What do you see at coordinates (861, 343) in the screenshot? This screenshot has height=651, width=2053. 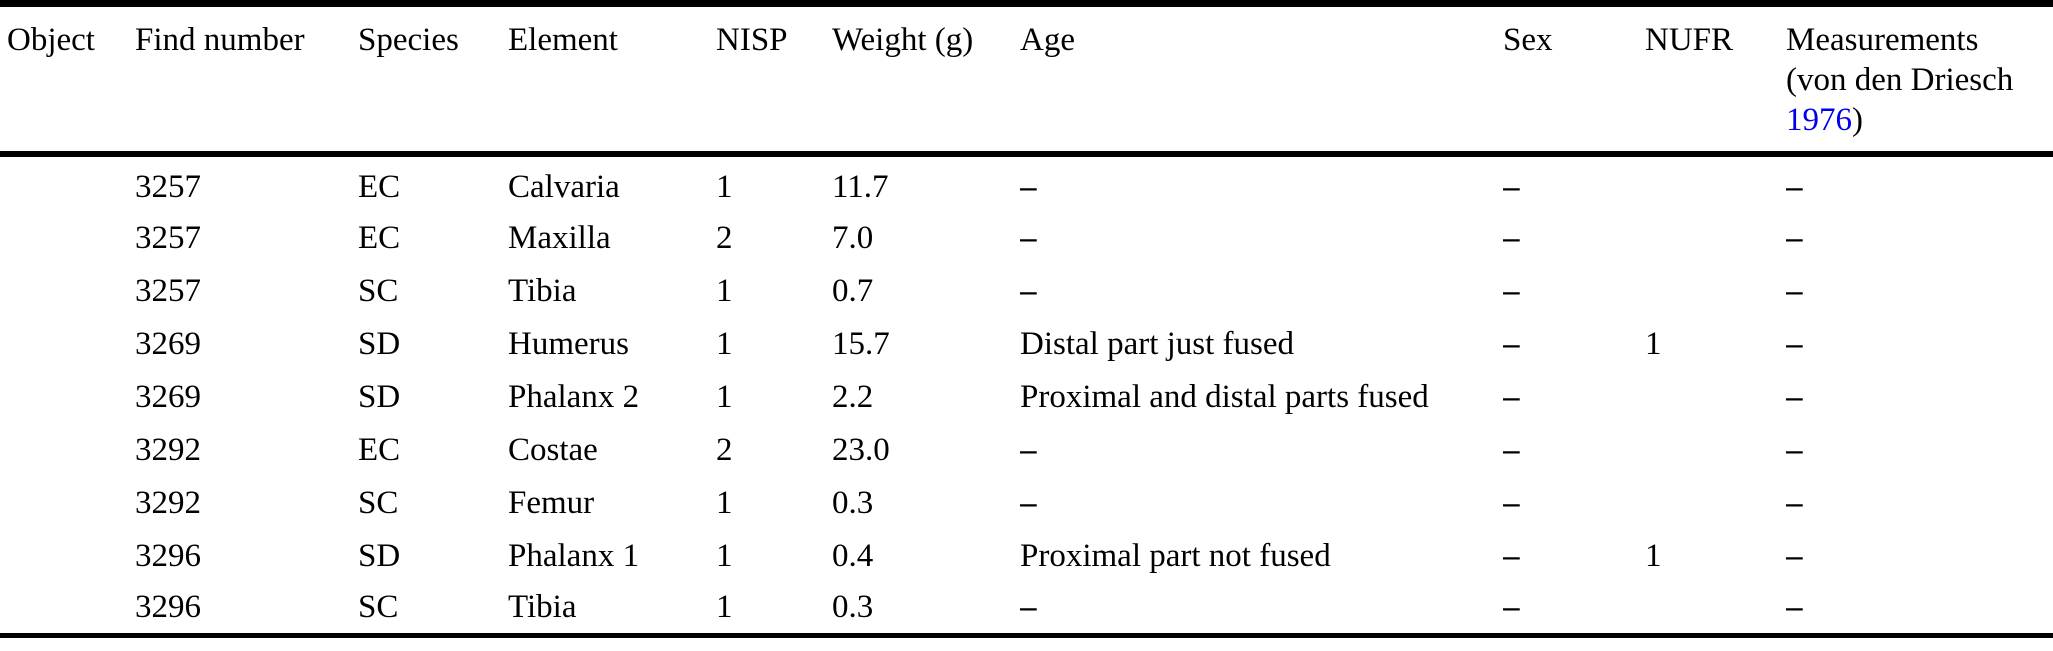 I see `cell-weight: 15.7` at bounding box center [861, 343].